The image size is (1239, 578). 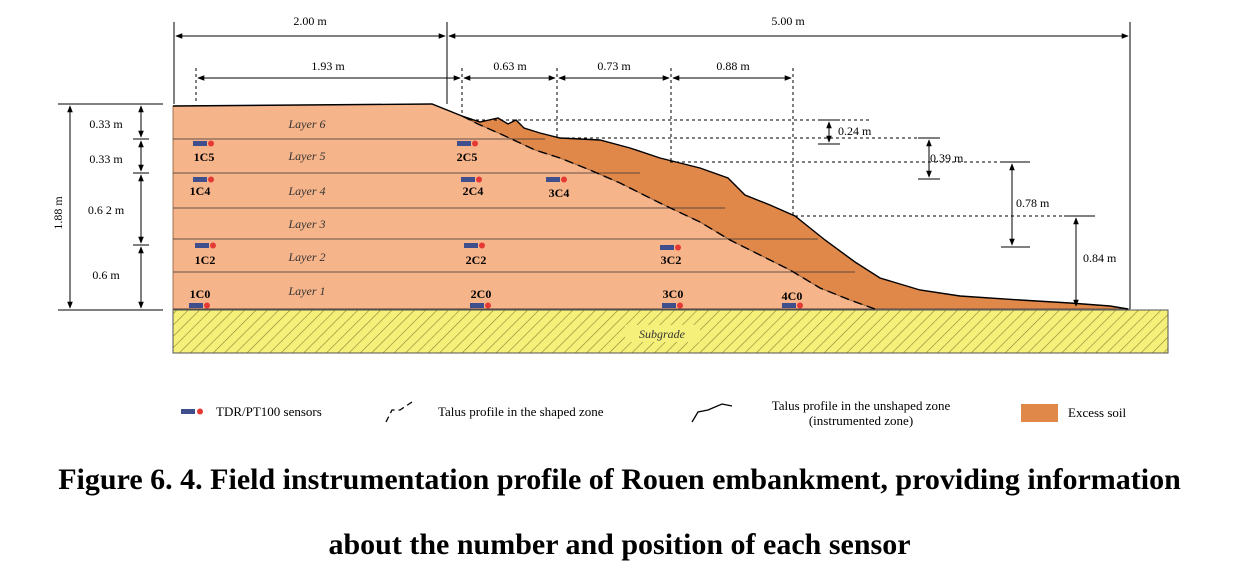 I want to click on dim-excess-0-39: 0.39 m, so click(x=947, y=158).